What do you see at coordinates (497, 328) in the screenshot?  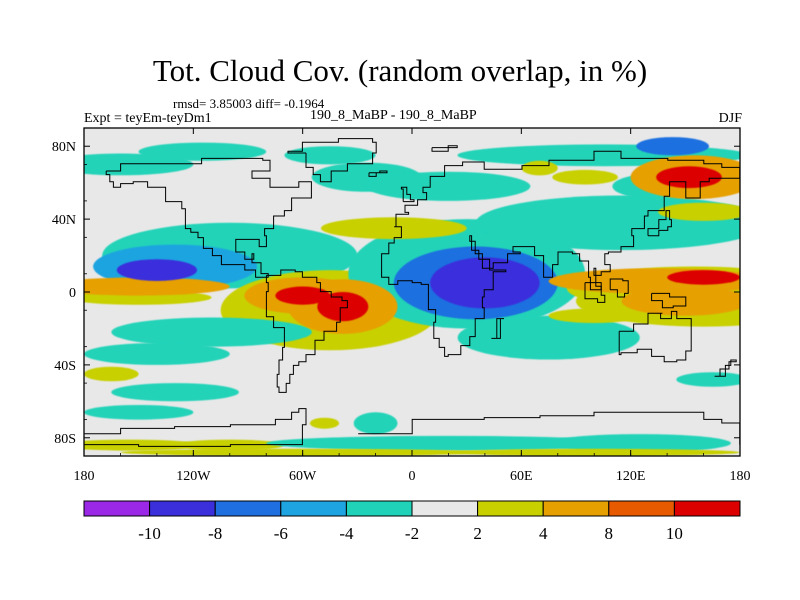 I see `coastline-madagascar` at bounding box center [497, 328].